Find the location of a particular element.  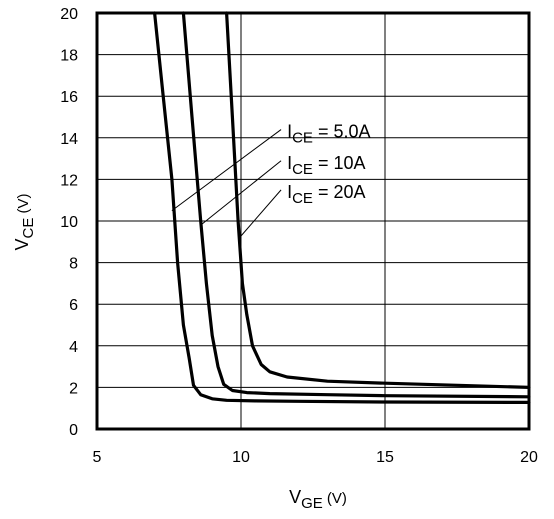

x-tick-label: 5 is located at coordinates (97, 457).